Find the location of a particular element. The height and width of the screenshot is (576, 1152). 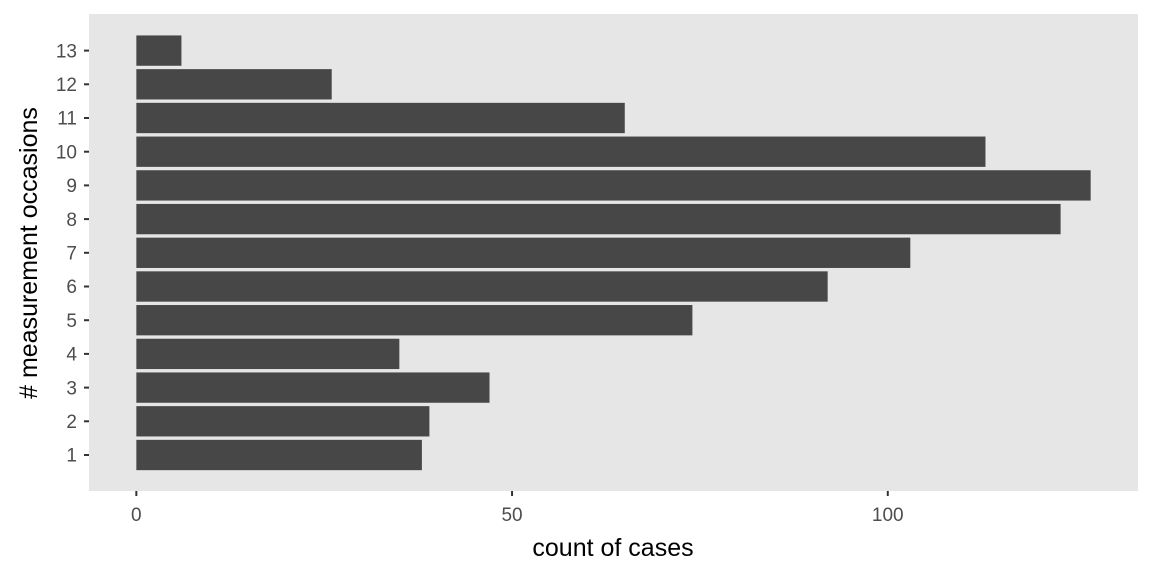

y-tick-label-10: 10 is located at coordinates (66, 152).